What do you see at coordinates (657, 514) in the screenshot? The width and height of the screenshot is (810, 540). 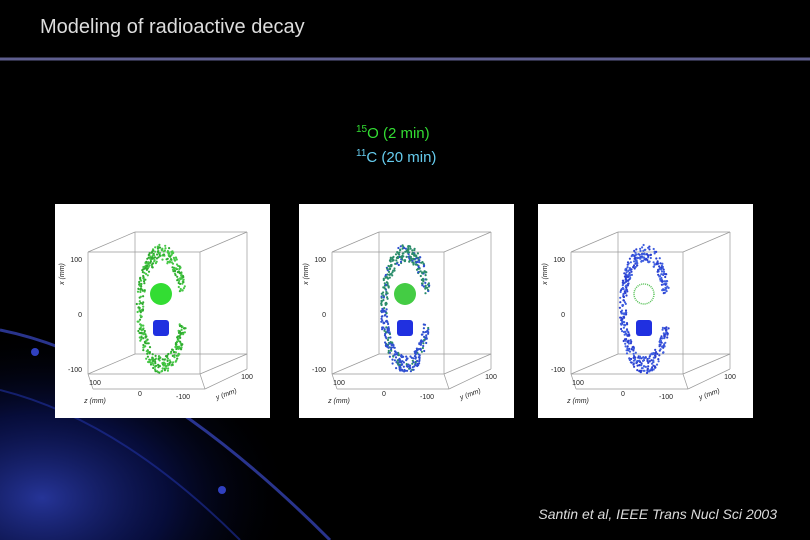 I see `citation: Santin et al, IEEE Trans Nucl Sci 2003` at bounding box center [657, 514].